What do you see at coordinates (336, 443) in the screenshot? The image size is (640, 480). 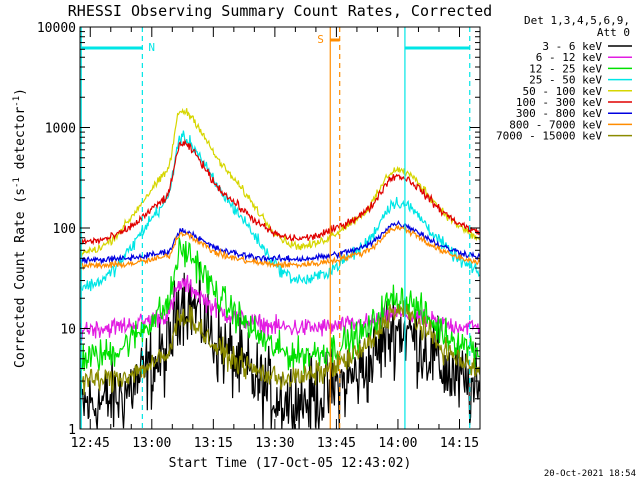 I see `x-tick-label: 13:45` at bounding box center [336, 443].